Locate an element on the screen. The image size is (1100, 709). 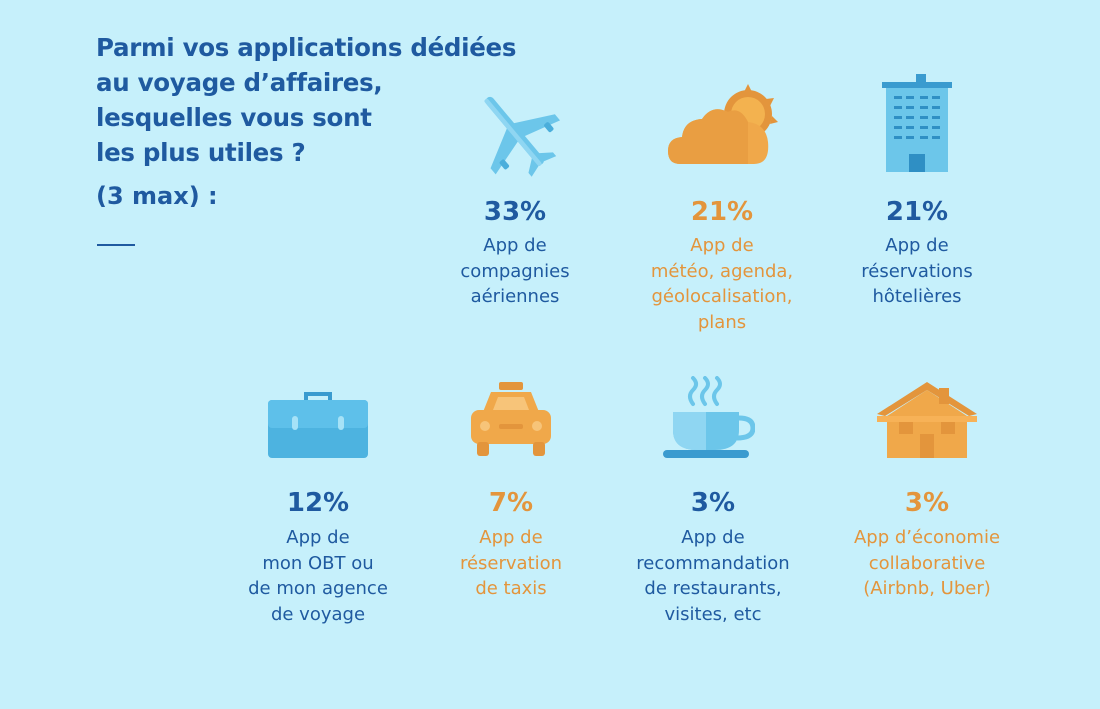
title-line: Parmi vos applications dédiées is located at coordinates (306, 47).